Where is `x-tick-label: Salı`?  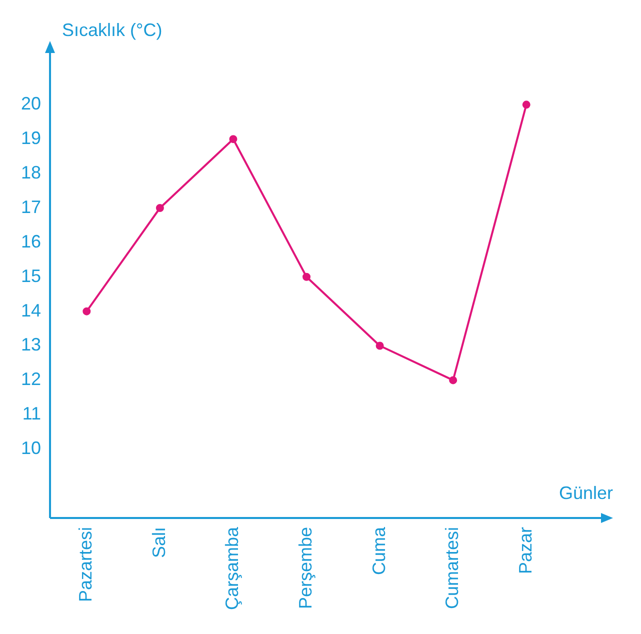 x-tick-label: Salı is located at coordinates (158, 542).